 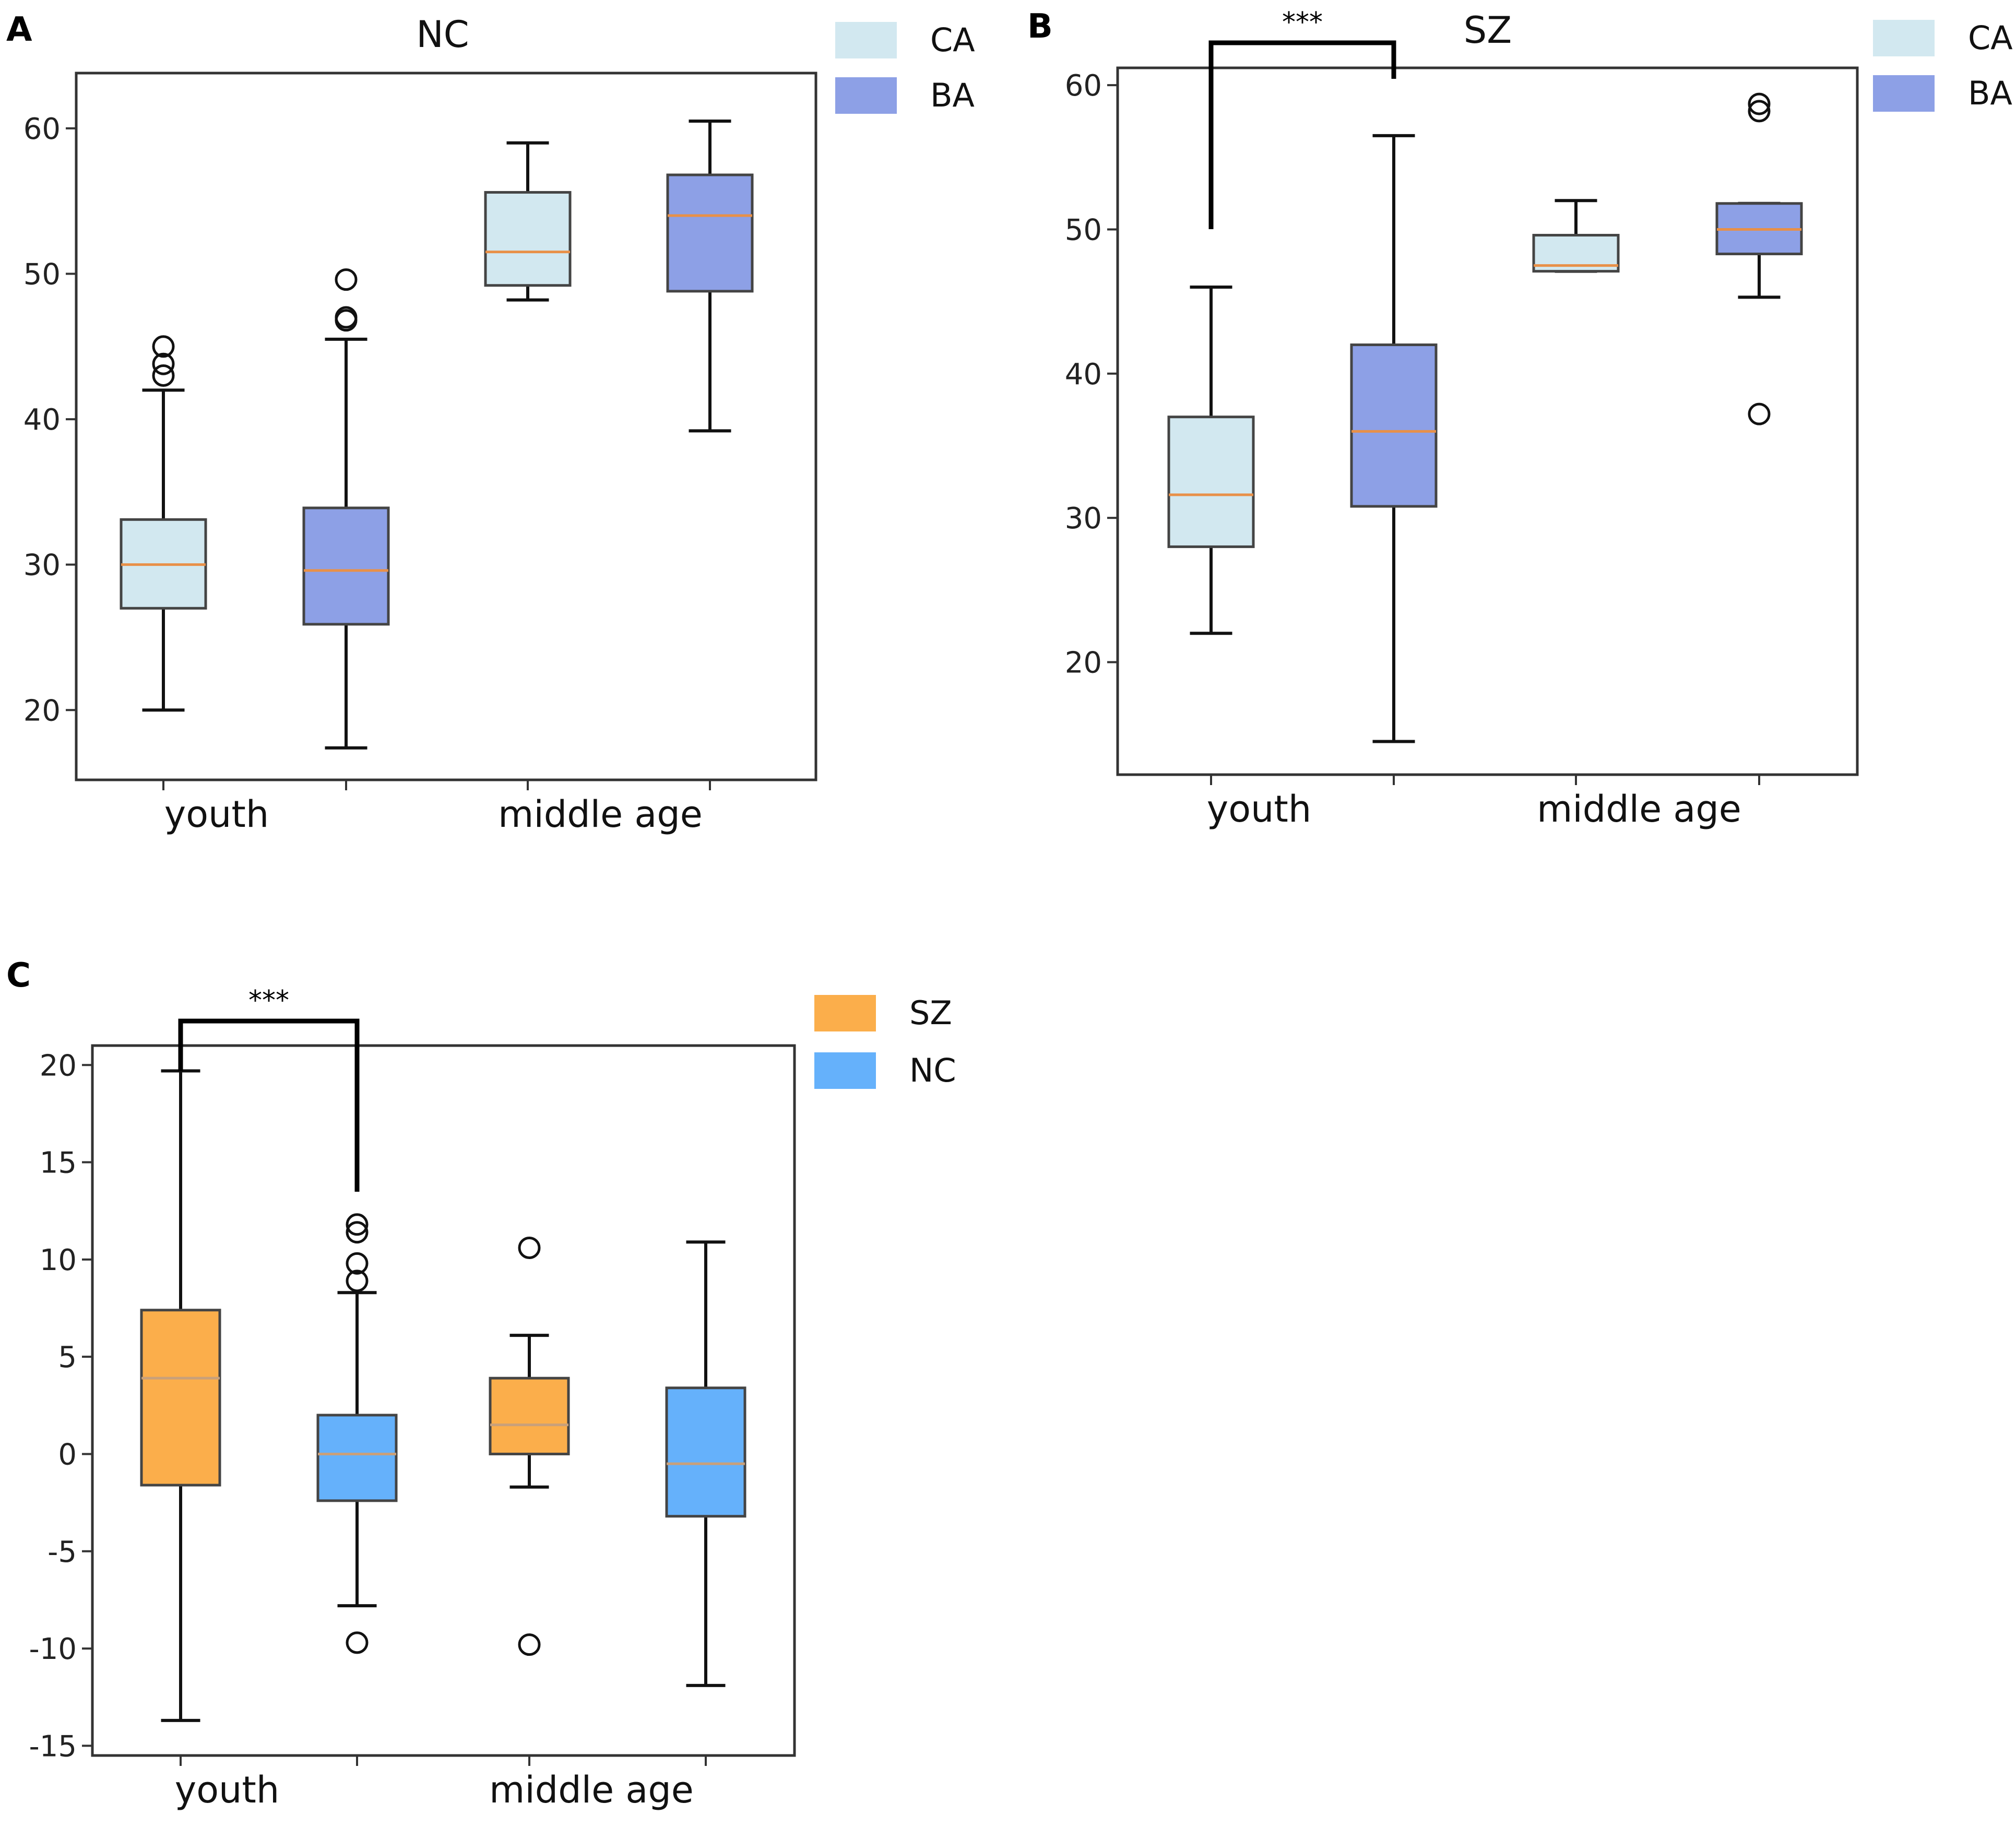 I want to click on y-tick-label: 5, so click(x=67, y=1357).